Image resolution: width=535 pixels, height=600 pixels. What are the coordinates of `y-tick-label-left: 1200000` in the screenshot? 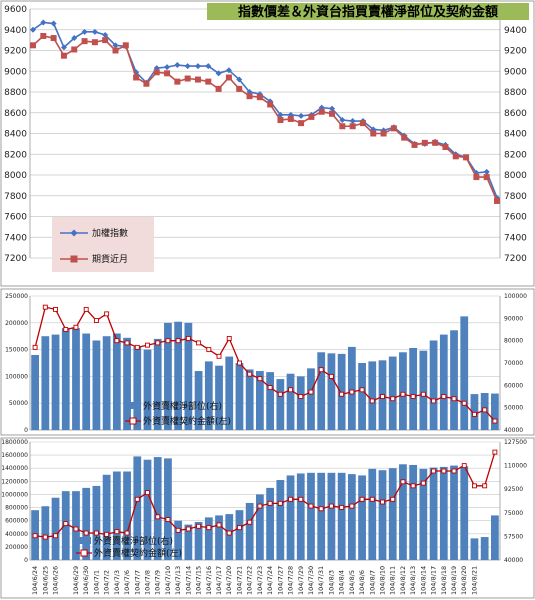 It's located at (14, 481).